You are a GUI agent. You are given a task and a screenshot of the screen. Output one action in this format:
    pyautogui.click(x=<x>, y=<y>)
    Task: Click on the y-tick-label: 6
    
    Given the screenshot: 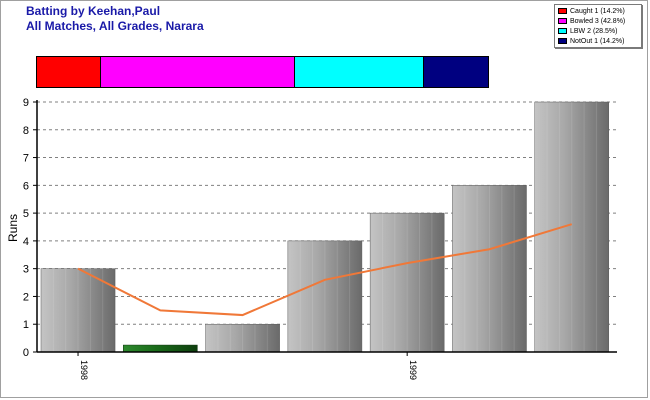 What is the action you would take?
    pyautogui.click(x=26, y=186)
    